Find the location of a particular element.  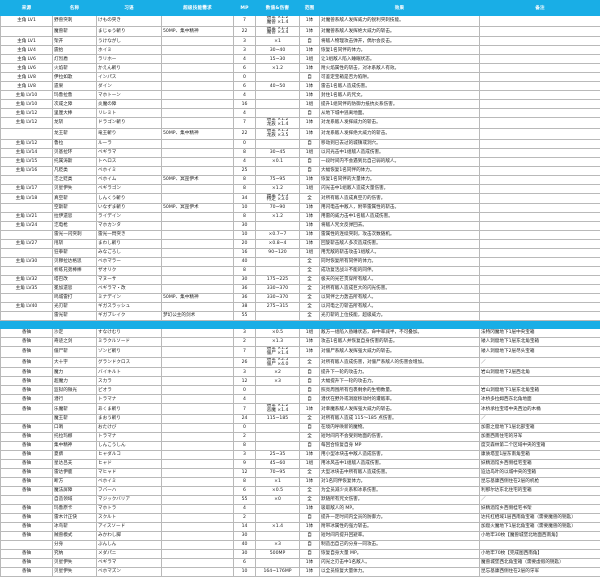

cell-effect: 同时恢复所有同伴的体力。 is located at coordinates (400, 262).